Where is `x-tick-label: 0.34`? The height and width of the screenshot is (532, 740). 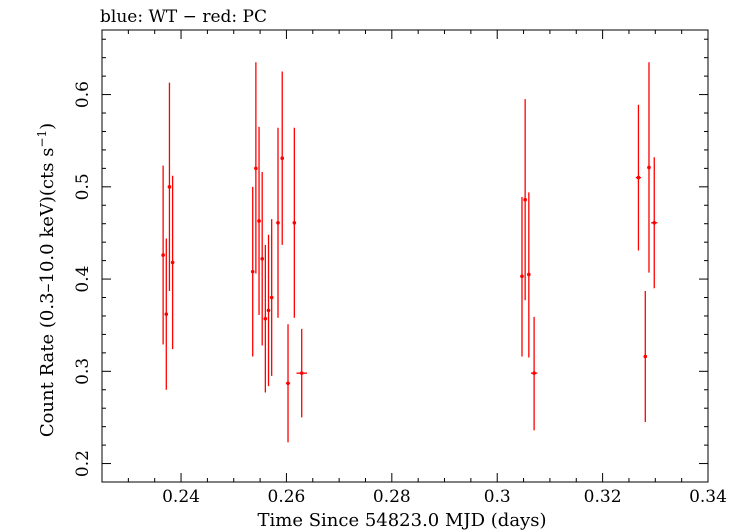 x-tick-label: 0.34 is located at coordinates (708, 497).